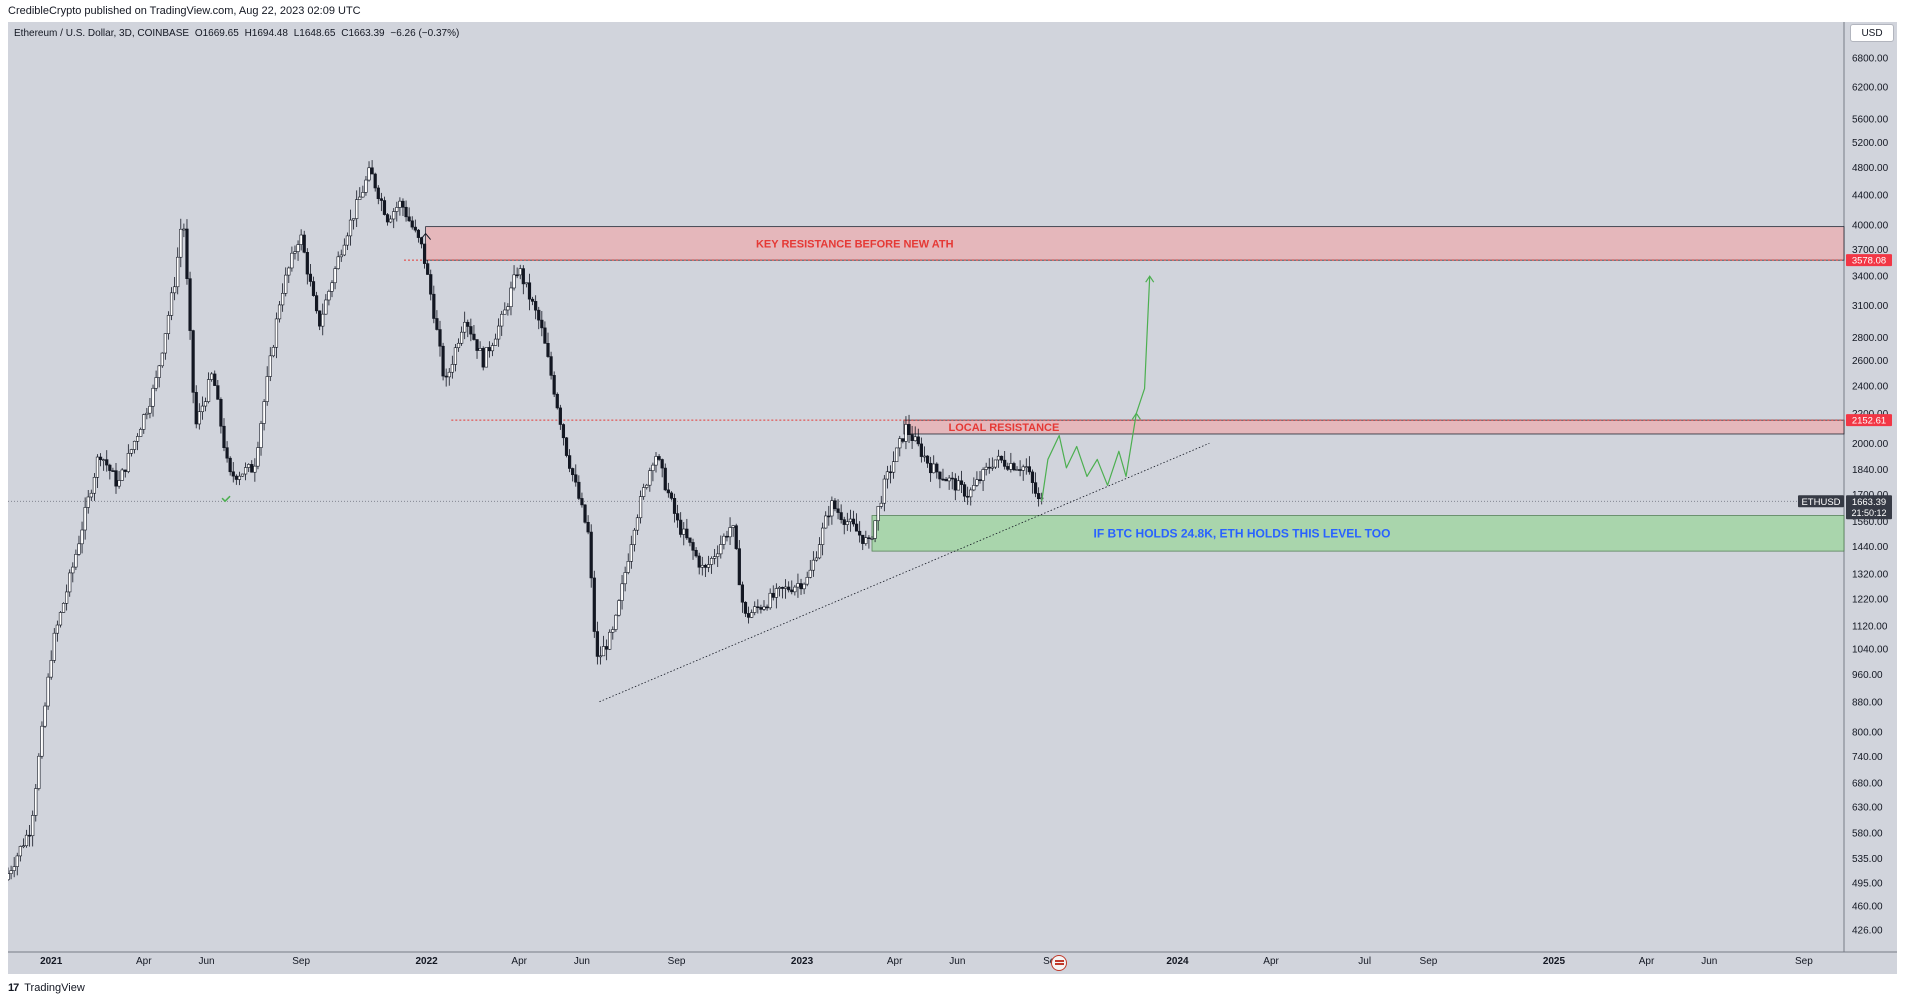  I want to click on y-tick-label: 880.00, so click(1867, 702).